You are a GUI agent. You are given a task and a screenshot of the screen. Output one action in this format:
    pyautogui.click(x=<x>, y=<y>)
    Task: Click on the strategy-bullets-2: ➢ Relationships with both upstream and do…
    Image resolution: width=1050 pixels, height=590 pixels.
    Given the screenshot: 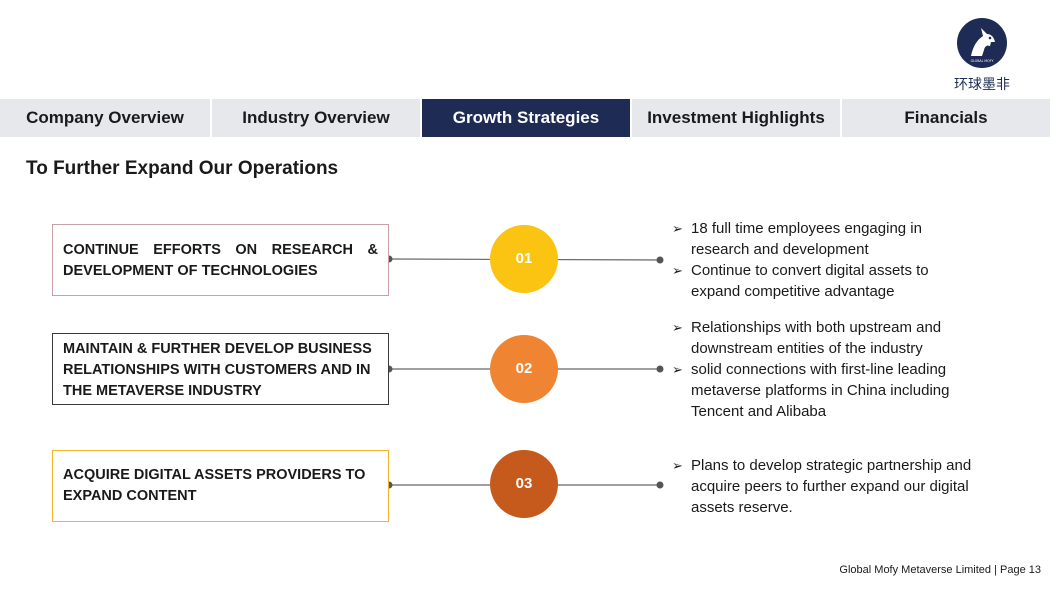 What is the action you would take?
    pyautogui.click(x=827, y=369)
    